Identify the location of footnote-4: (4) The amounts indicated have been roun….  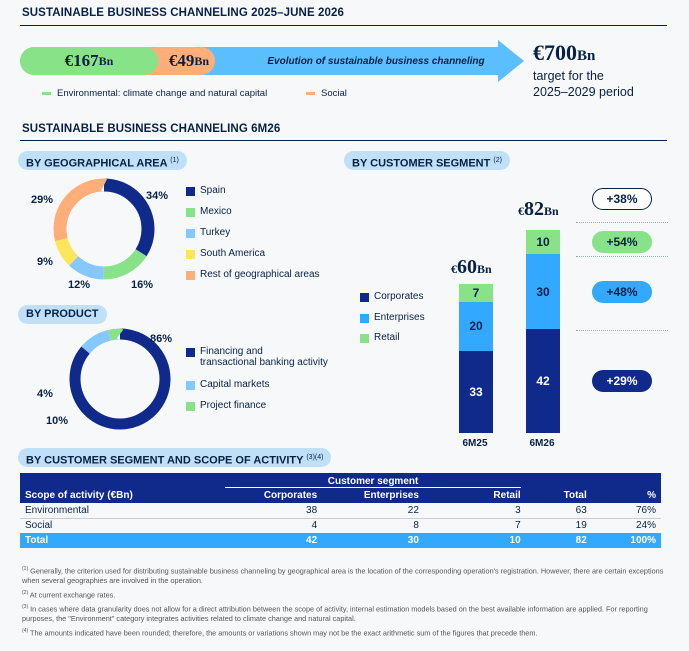
(280, 633).